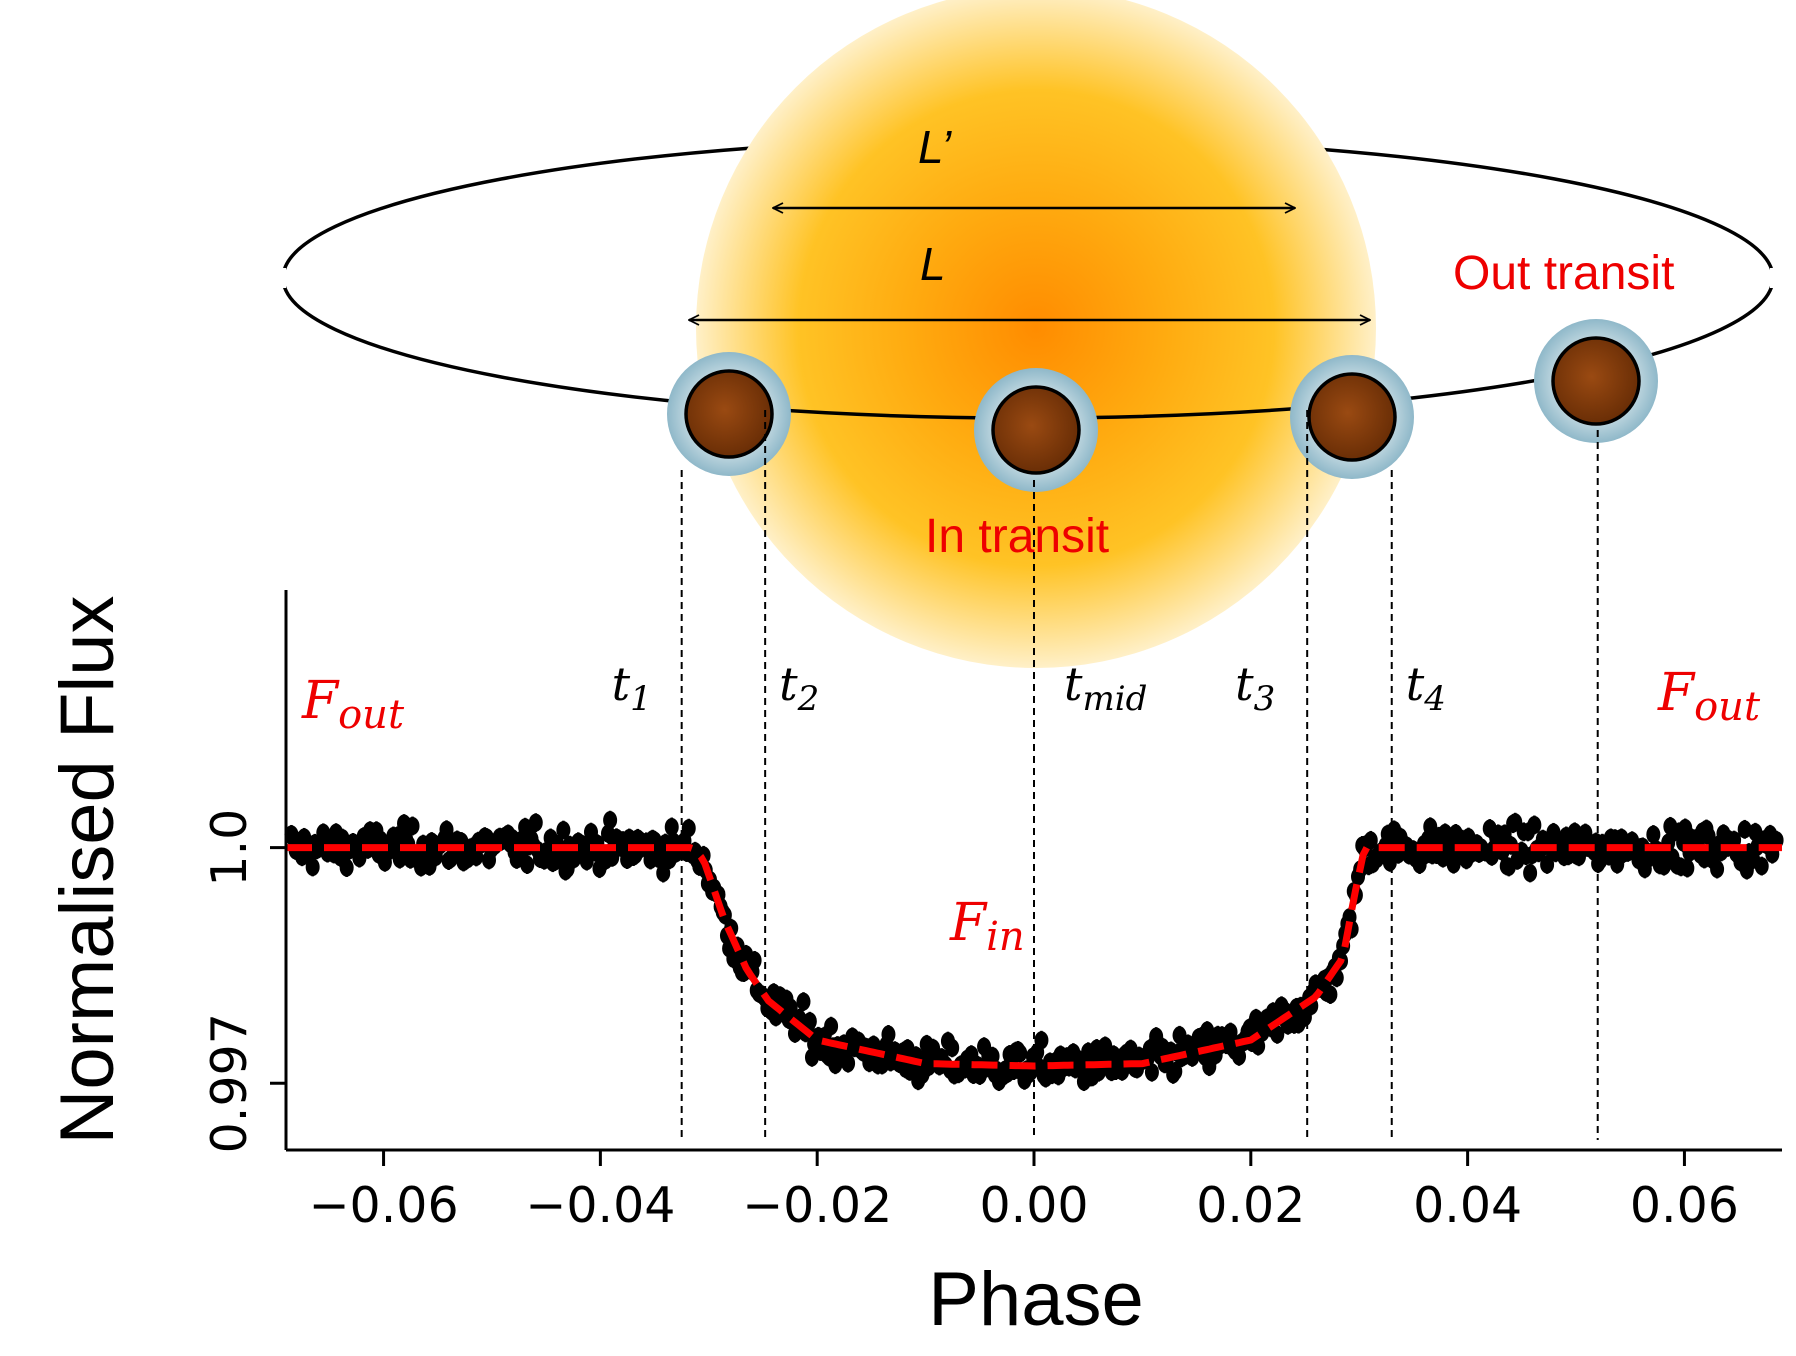  I want to click on f-out-right-label: Fout, so click(1709, 696).